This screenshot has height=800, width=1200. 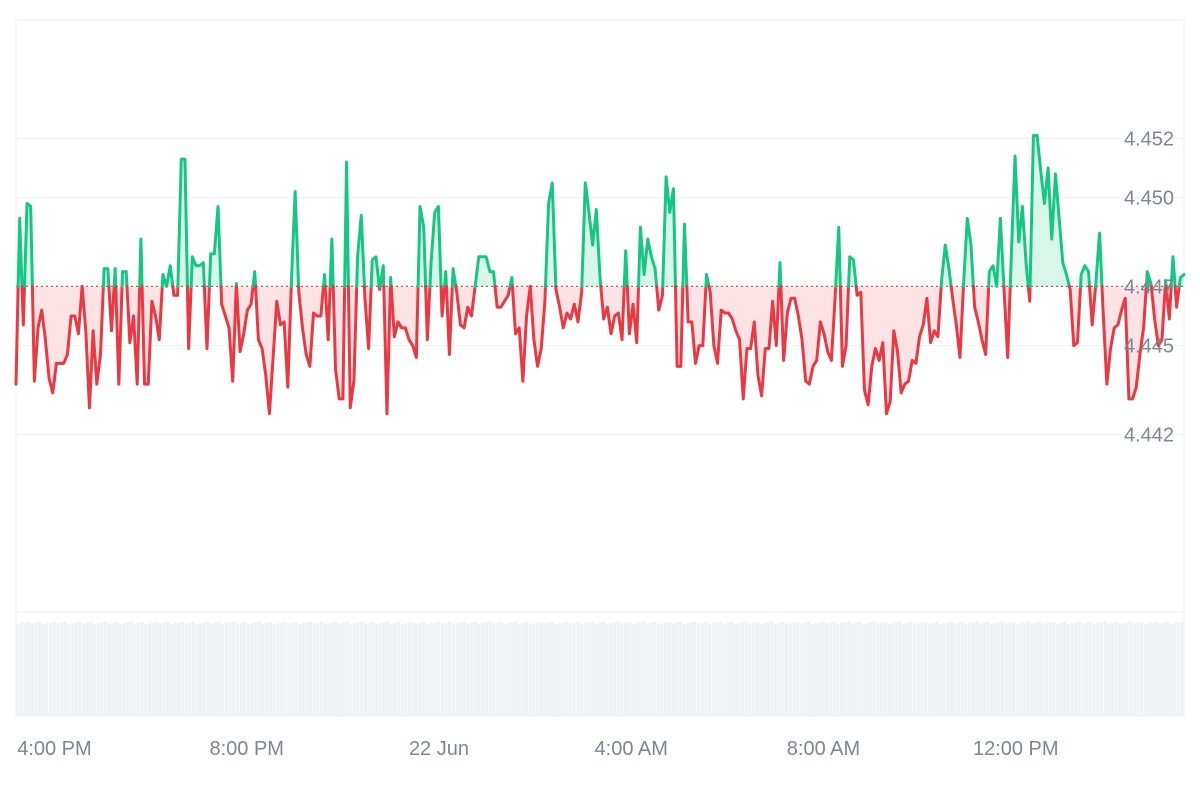 What do you see at coordinates (1149, 139) in the screenshot?
I see `y-tick-label: 4.452` at bounding box center [1149, 139].